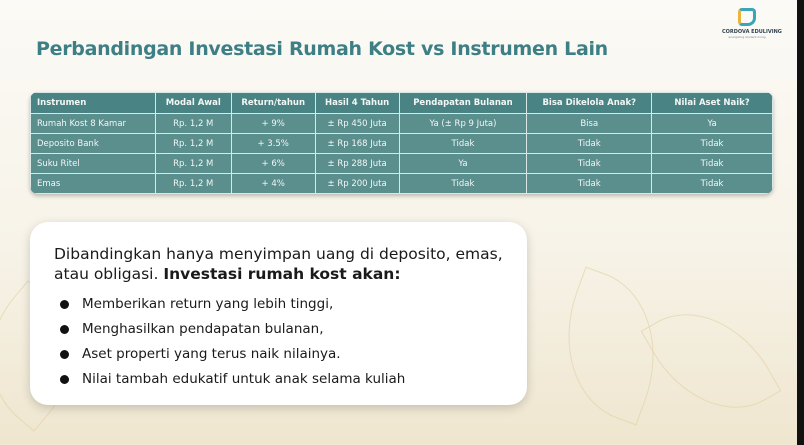 This screenshot has height=445, width=804. What do you see at coordinates (273, 163) in the screenshot?
I see `table-cell: + 6%` at bounding box center [273, 163].